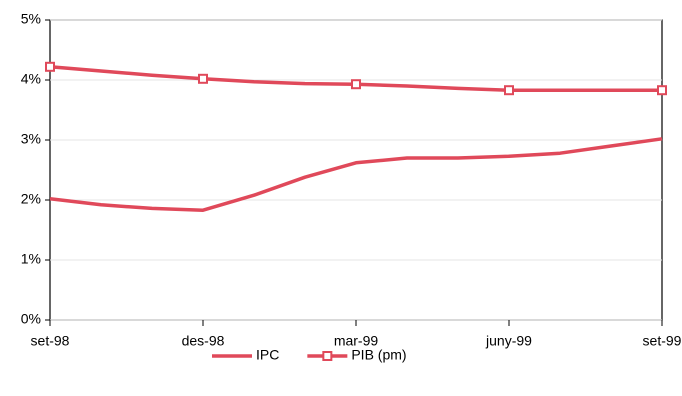 This screenshot has height=396, width=682. Describe the element at coordinates (356, 341) in the screenshot. I see `x-tick-label: mar-99` at that location.